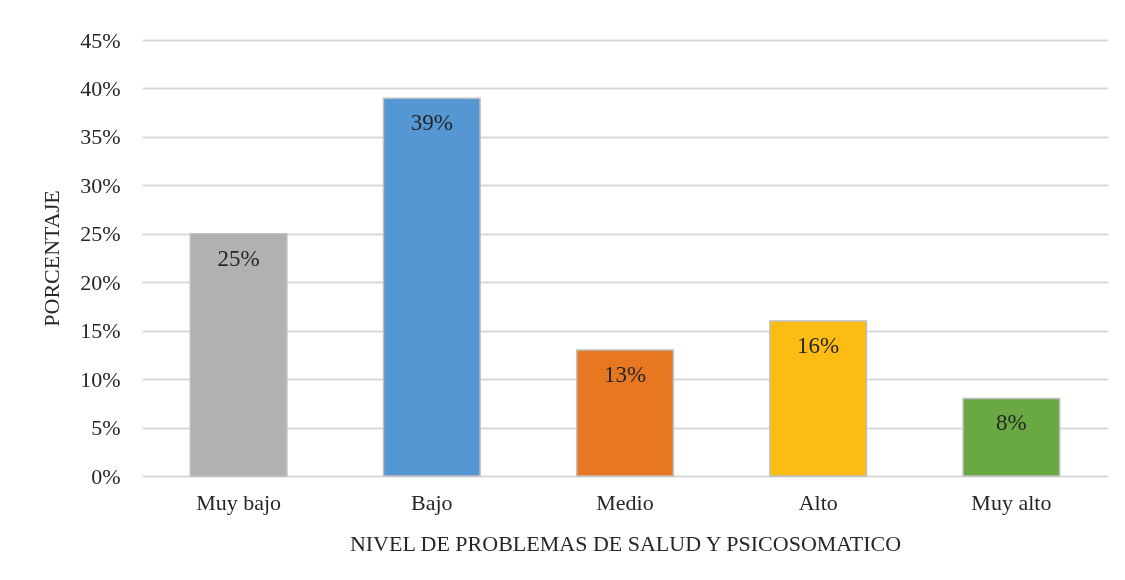 This screenshot has height=580, width=1125. Describe the element at coordinates (818, 502) in the screenshot. I see `x-tick-label: Alto` at that location.